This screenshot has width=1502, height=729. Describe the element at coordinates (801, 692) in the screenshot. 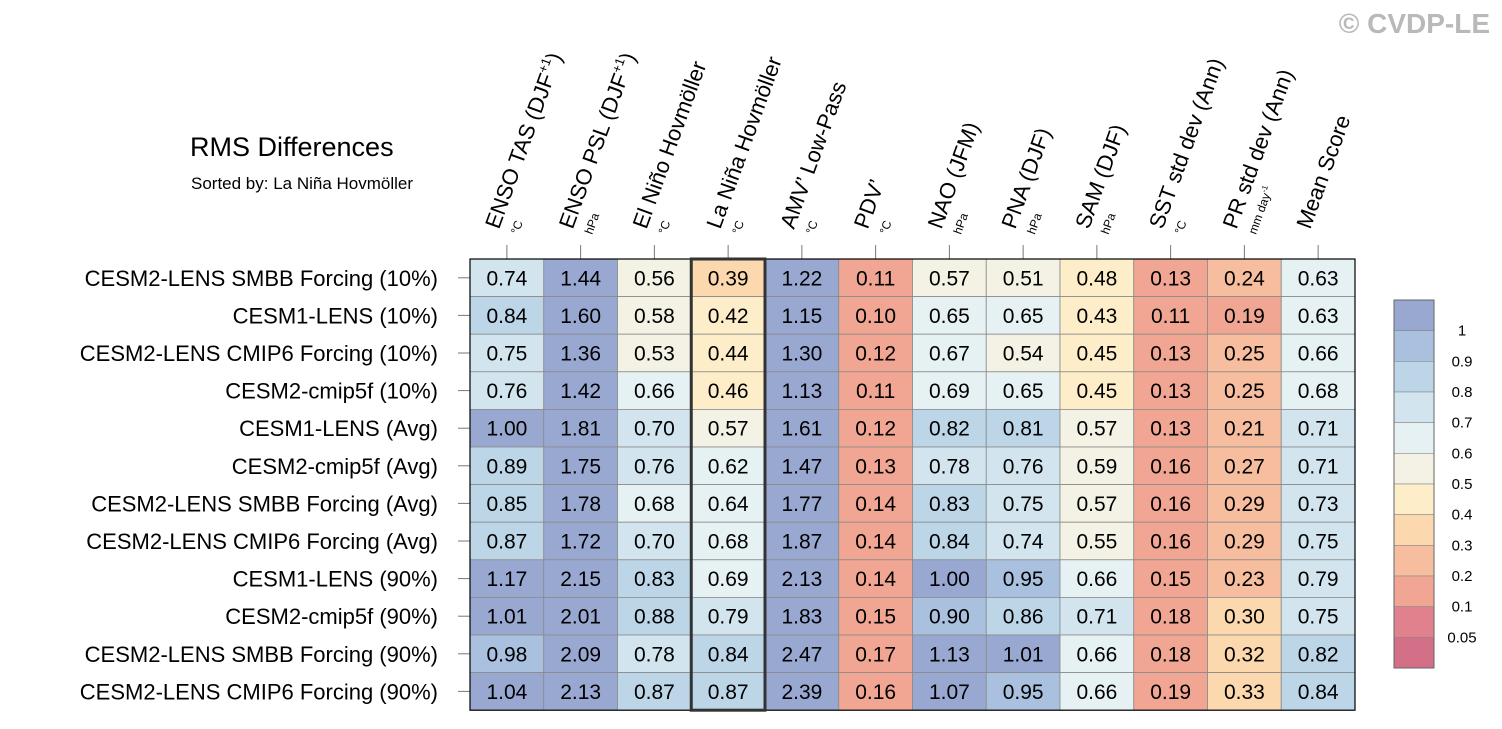

I see `cell-value: 2.39` at that location.